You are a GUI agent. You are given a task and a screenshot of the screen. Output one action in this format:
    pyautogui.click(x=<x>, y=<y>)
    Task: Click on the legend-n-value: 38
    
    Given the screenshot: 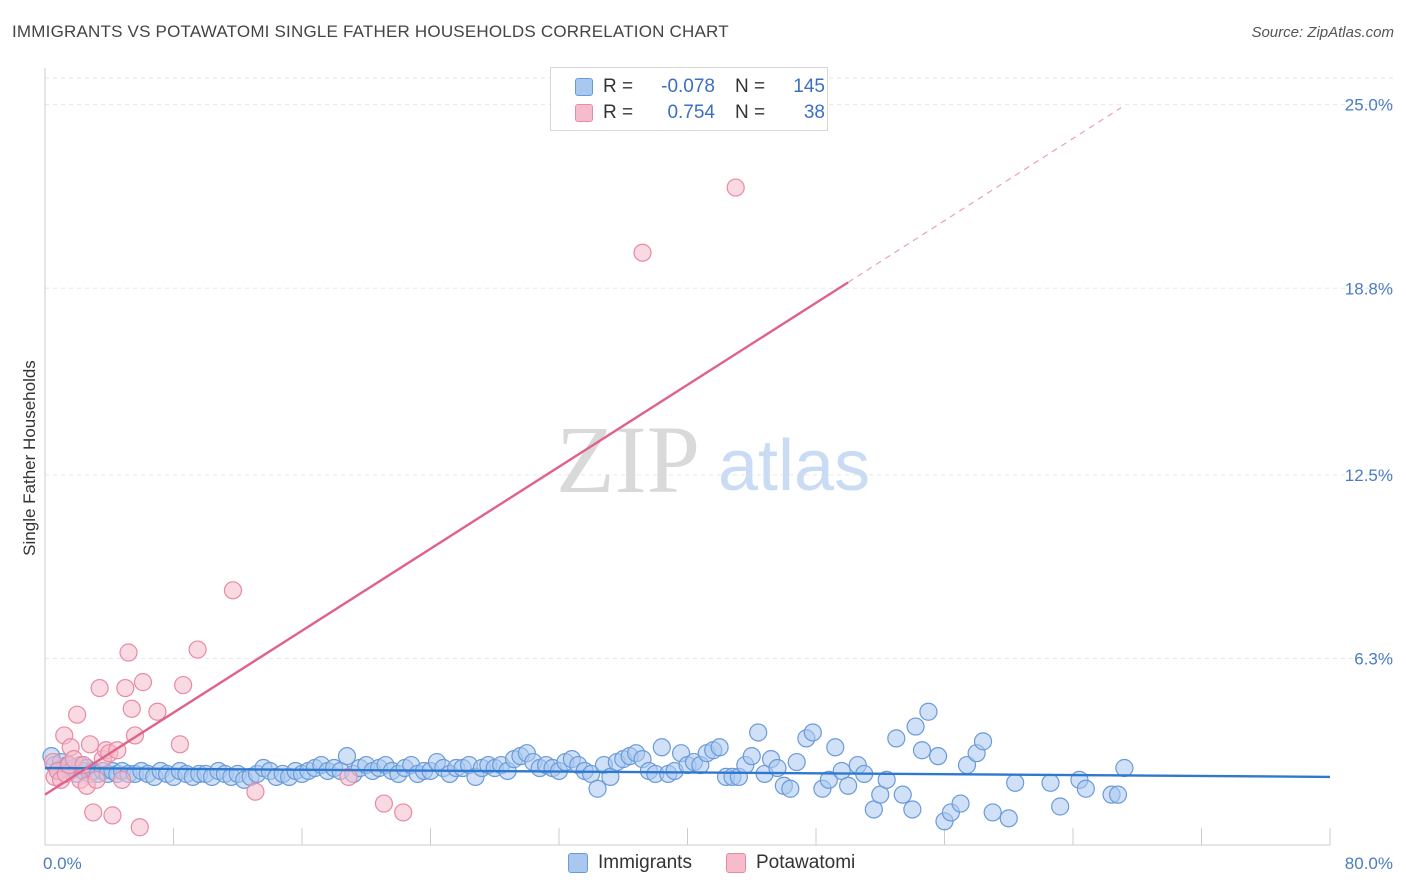 What is the action you would take?
    pyautogui.click(x=814, y=112)
    